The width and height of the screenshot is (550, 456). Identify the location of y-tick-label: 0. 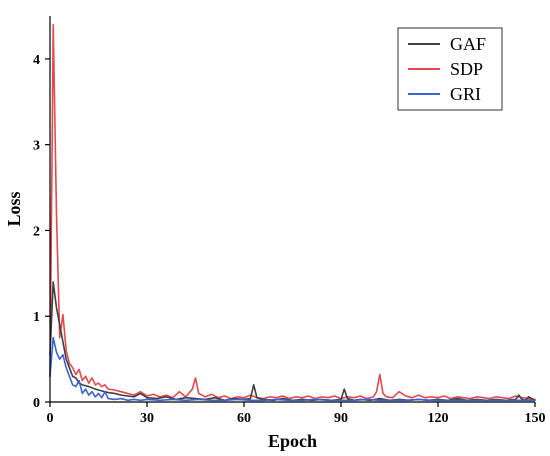
(36, 403).